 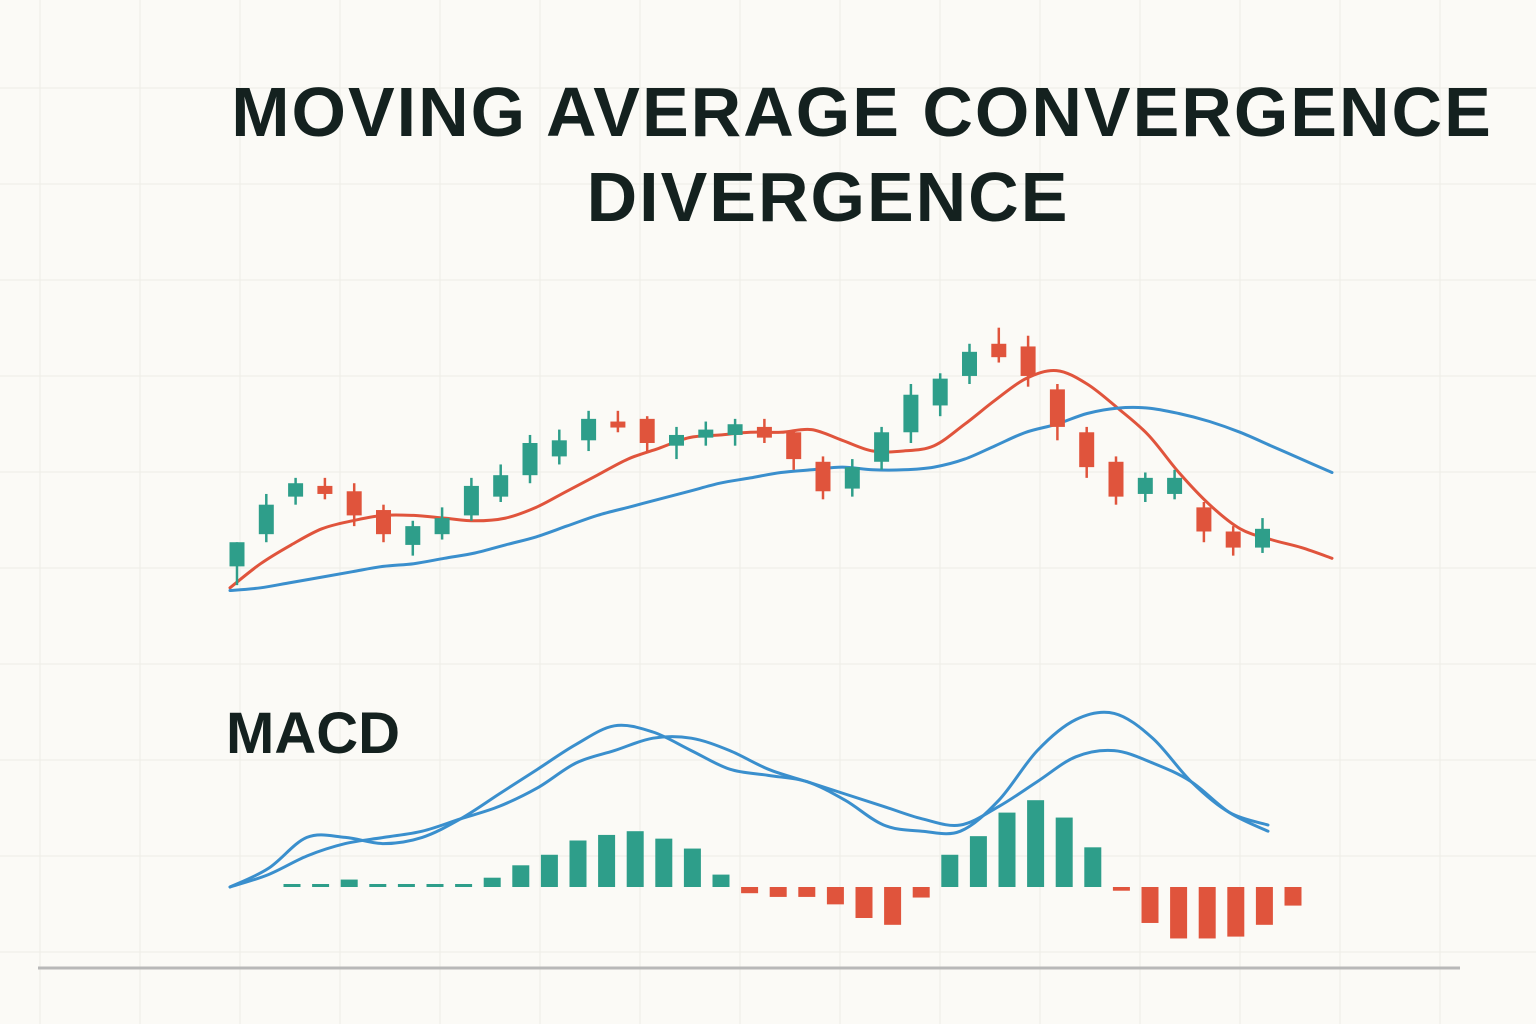 What do you see at coordinates (862, 112) in the screenshot?
I see `chart-title-line-1: MOVING AVERAGE CONVERGENCE` at bounding box center [862, 112].